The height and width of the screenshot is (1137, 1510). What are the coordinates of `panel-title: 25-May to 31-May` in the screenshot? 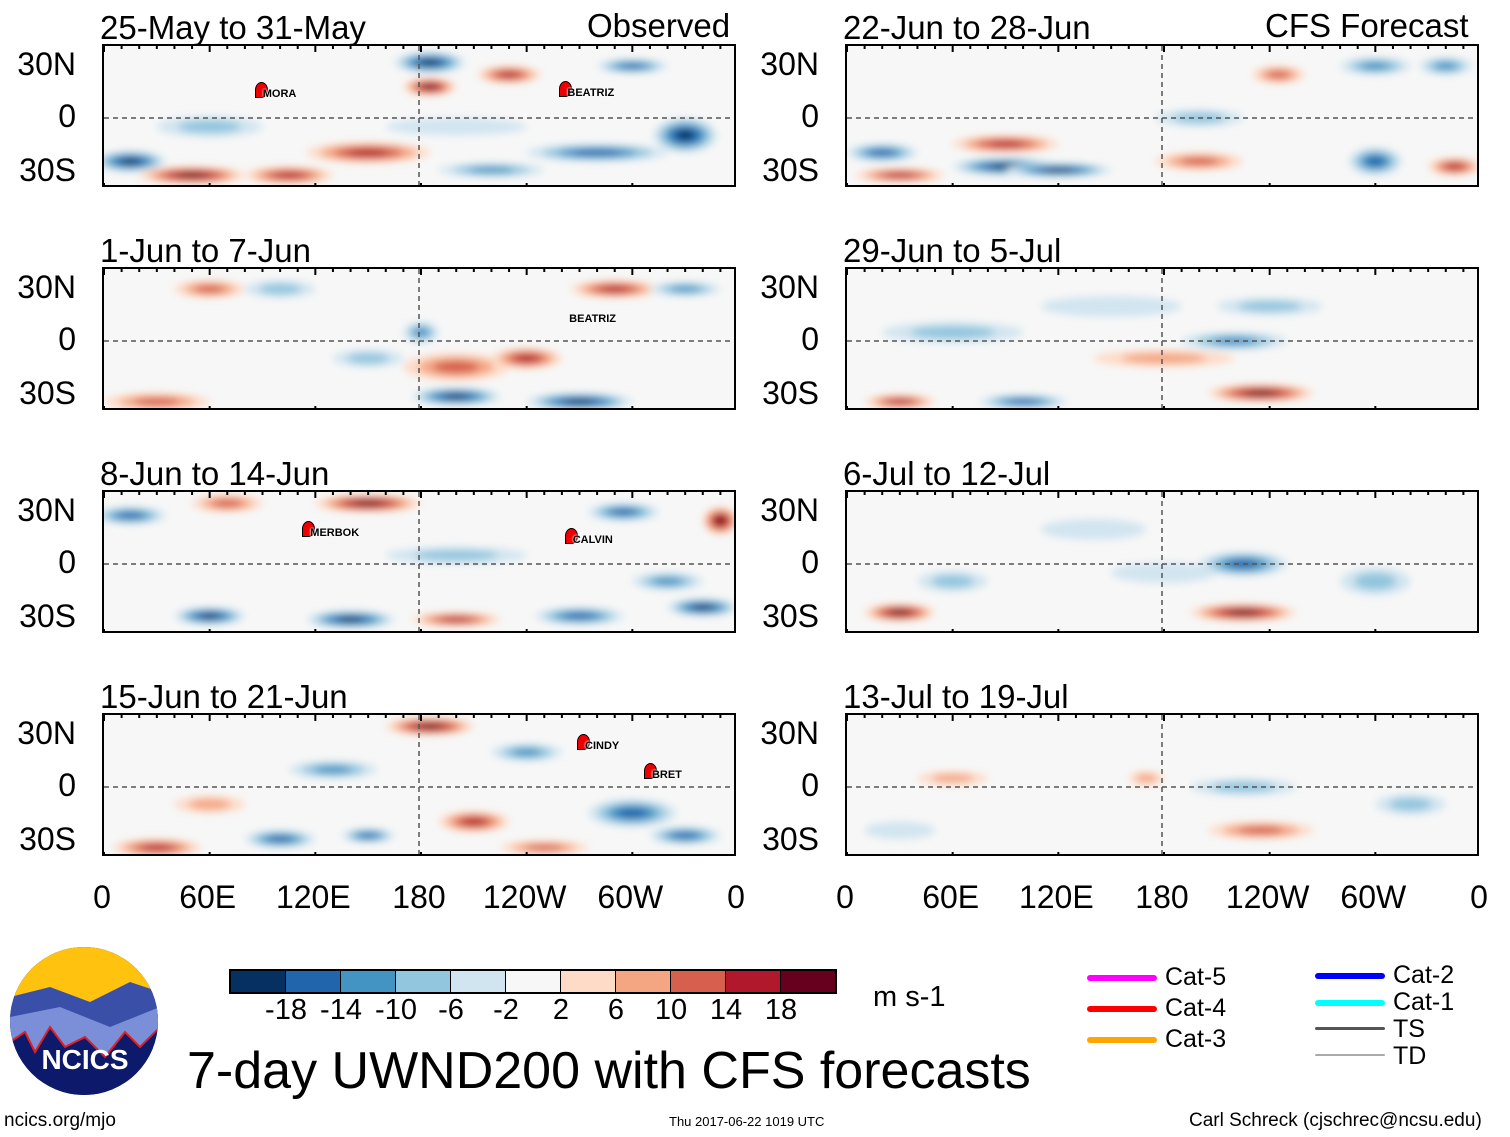 It's located at (233, 27).